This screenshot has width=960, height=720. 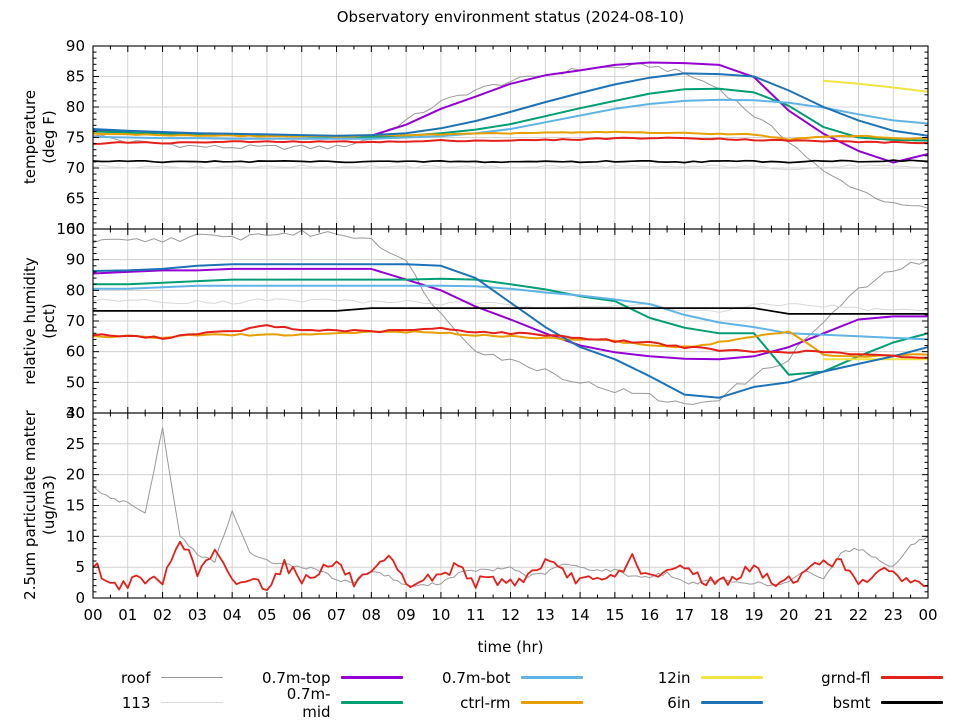 I want to click on xtick-label: 02, so click(x=162, y=615).